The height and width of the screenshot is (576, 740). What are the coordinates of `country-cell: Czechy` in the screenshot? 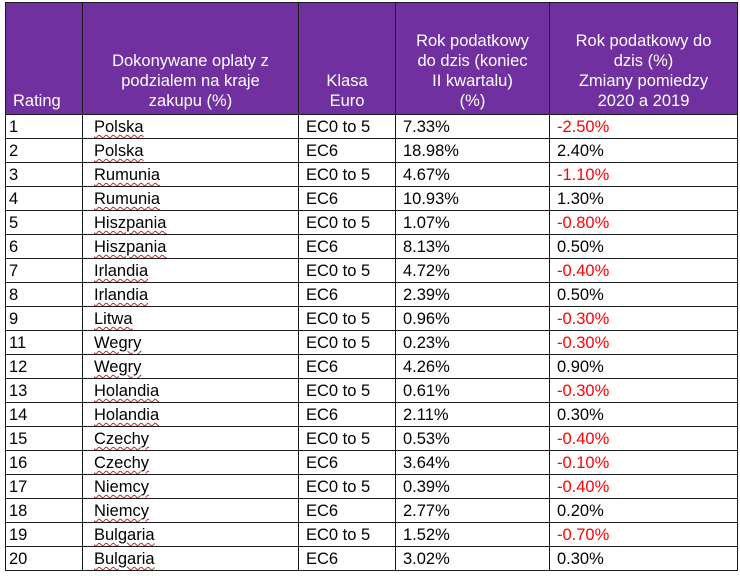 It's located at (190, 438).